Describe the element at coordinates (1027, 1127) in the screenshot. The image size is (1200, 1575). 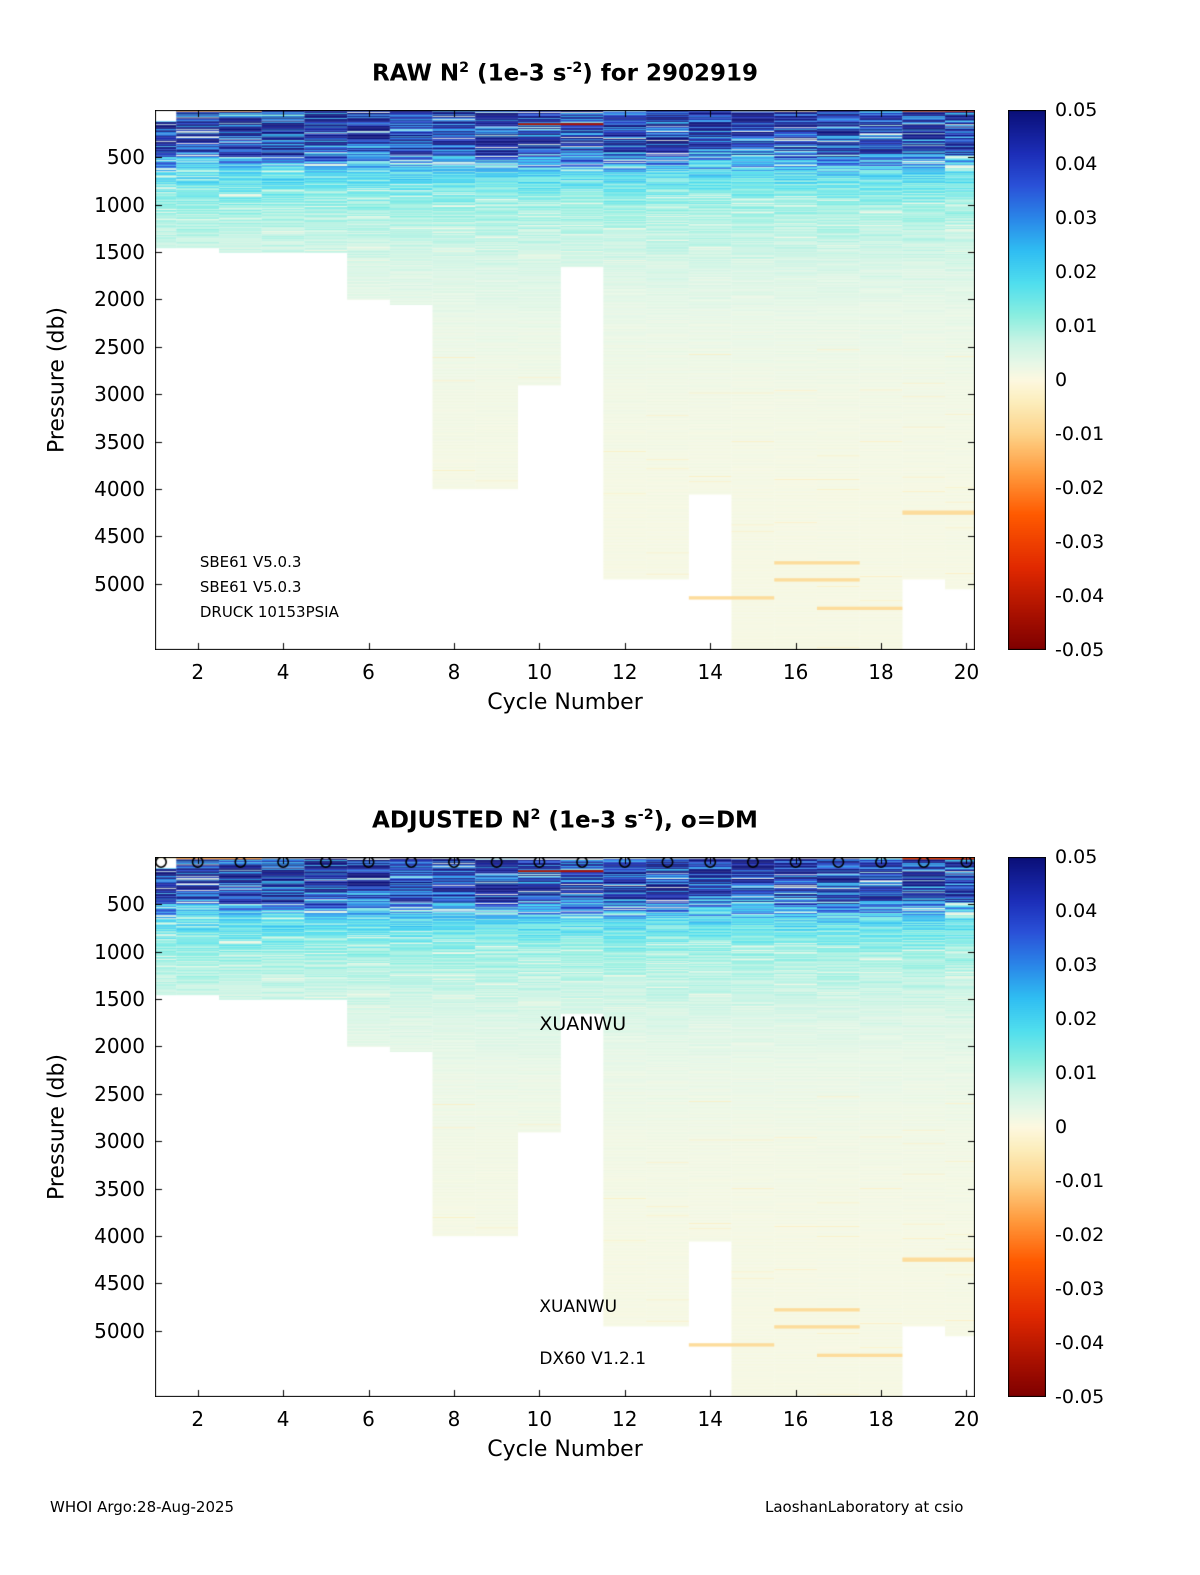
I see `adjusted-colorbar-canvas` at that location.